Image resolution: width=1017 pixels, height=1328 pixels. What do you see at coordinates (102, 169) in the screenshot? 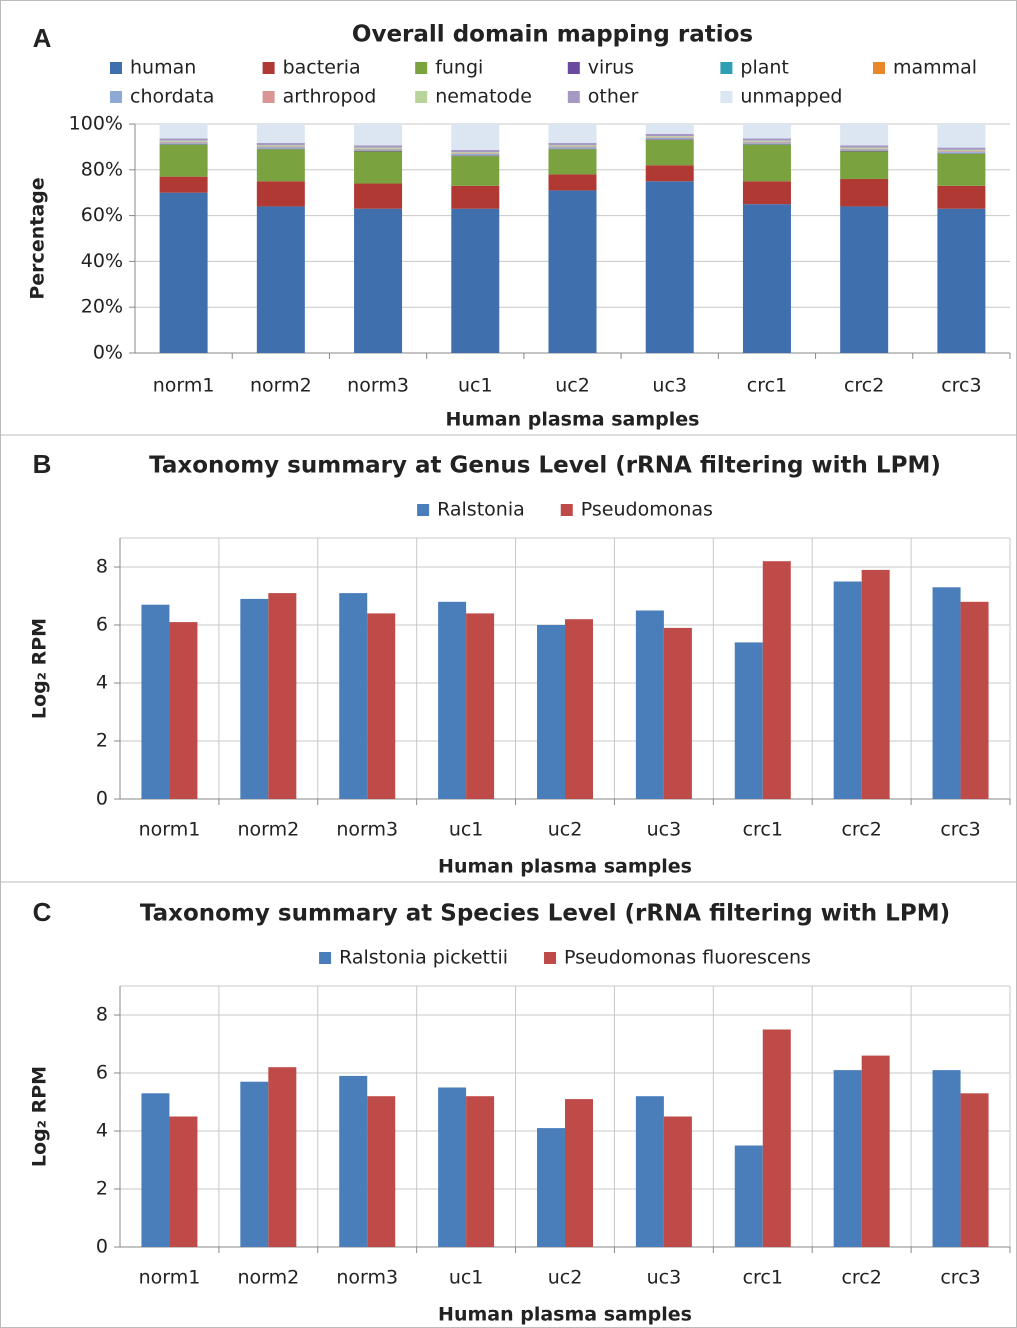
I see `y-tick-label: 80%` at bounding box center [102, 169].